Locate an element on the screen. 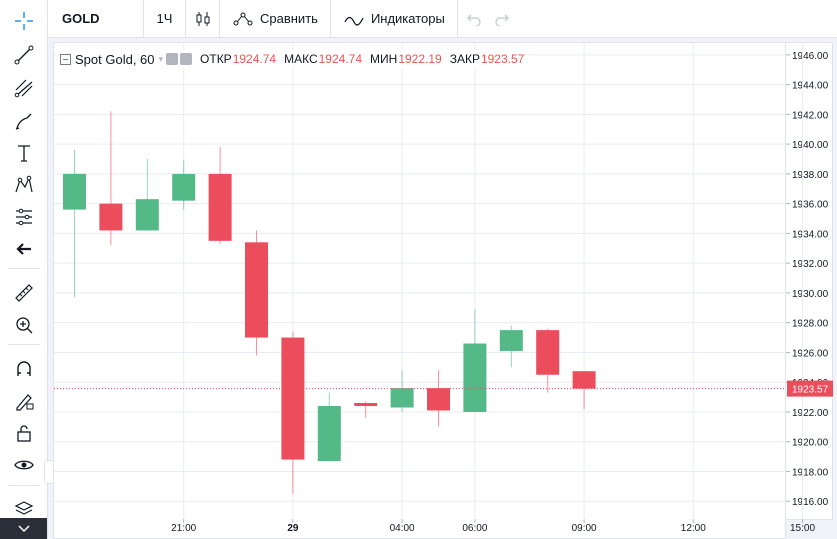 Image resolution: width=837 pixels, height=539 pixels. price-tick-label: 1918.00 is located at coordinates (810, 472).